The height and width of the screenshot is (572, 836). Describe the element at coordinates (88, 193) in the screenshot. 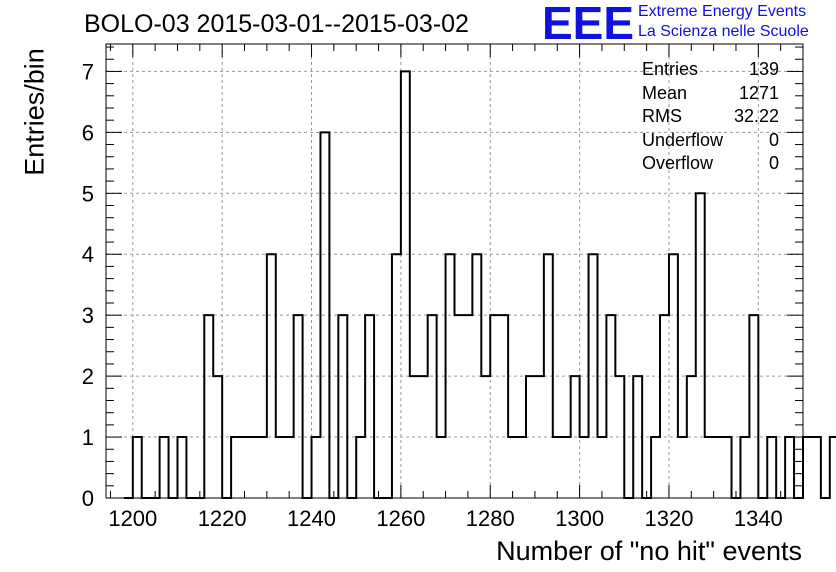

I see `y-tick-label: 5` at that location.